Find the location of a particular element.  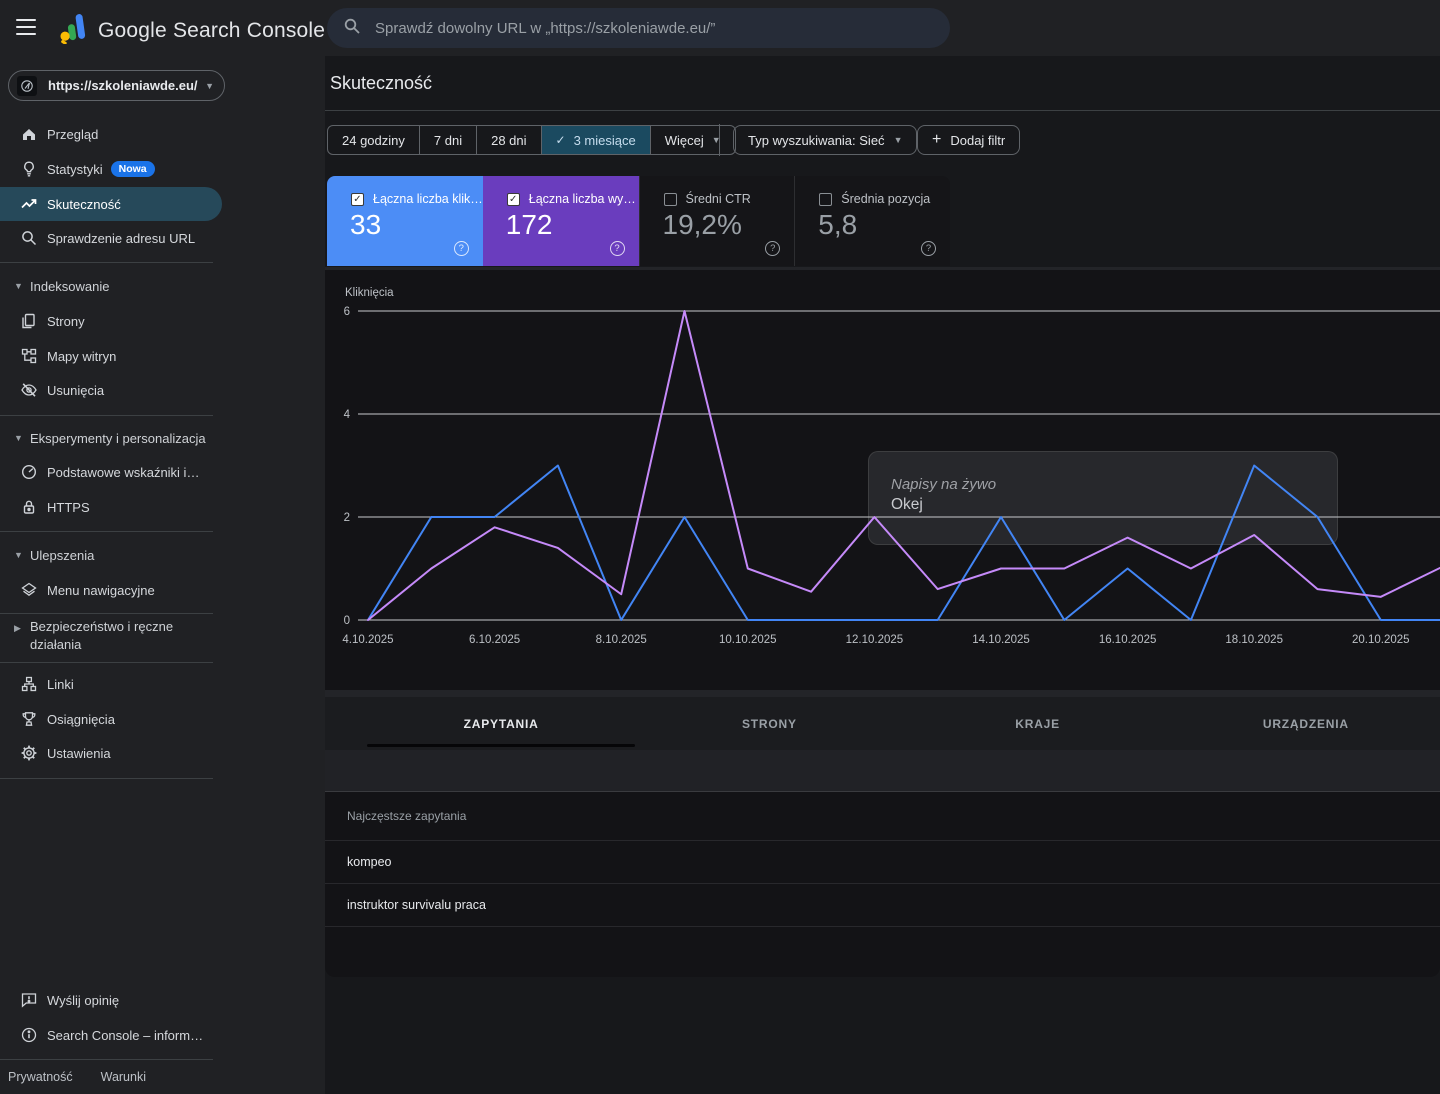

metric-card-ctr: Średni CTR 19,2% ? is located at coordinates (716, 221).